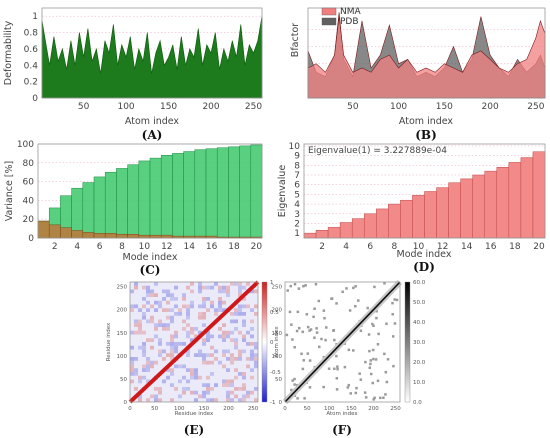 Image resolution: width=550 pixels, height=438 pixels. Describe the element at coordinates (253, 107) in the screenshot. I see `x-tick-label: 250` at that location.